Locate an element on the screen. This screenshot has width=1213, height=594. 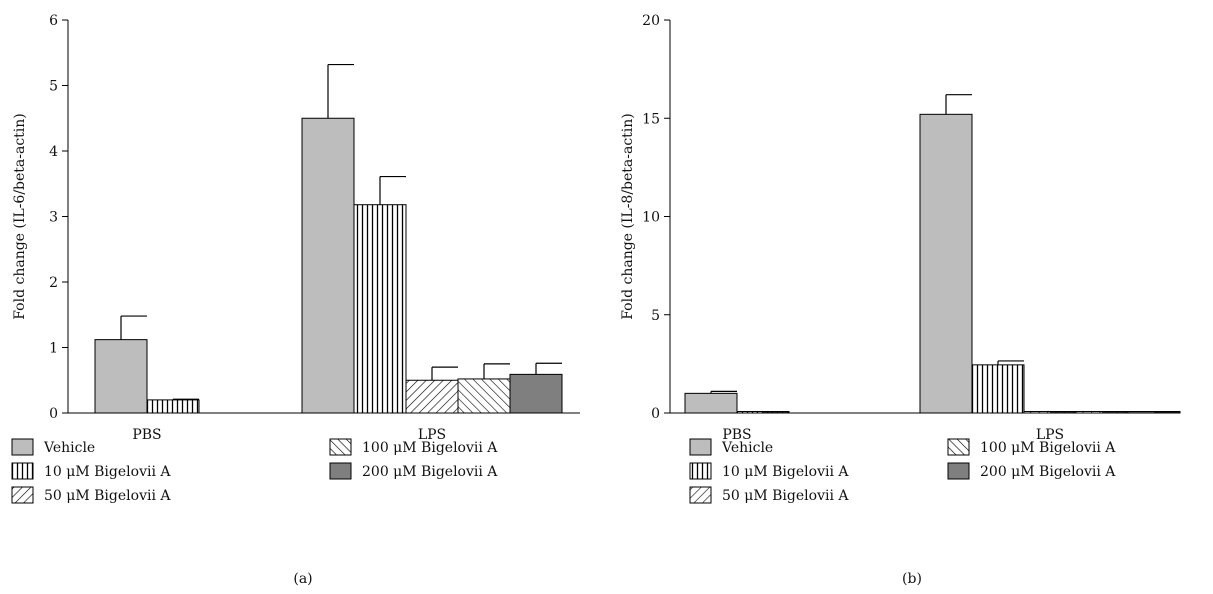
y-tick-label: 10 is located at coordinates (651, 218).